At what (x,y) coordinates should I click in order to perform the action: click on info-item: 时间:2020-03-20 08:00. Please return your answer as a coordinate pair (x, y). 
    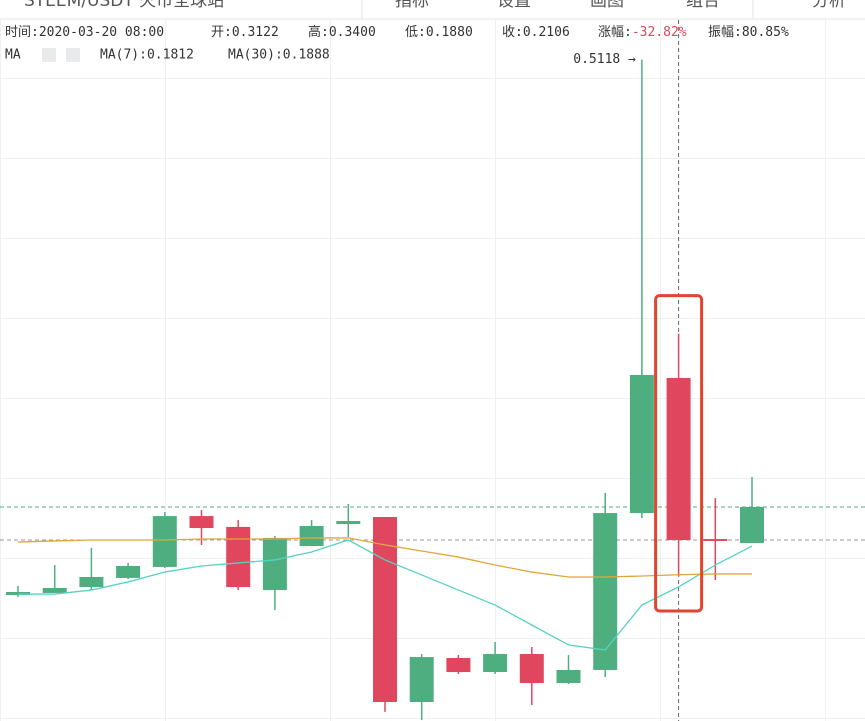
    Looking at the image, I should click on (84, 32).